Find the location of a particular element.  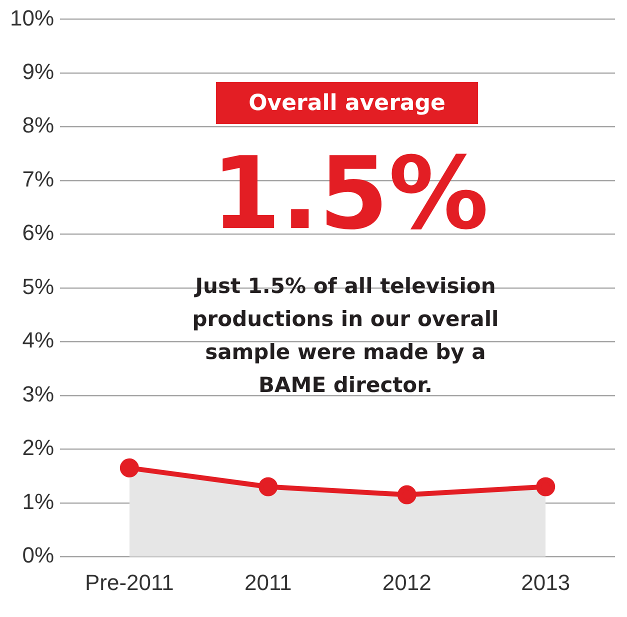

annotation: Overall average is located at coordinates (347, 103).